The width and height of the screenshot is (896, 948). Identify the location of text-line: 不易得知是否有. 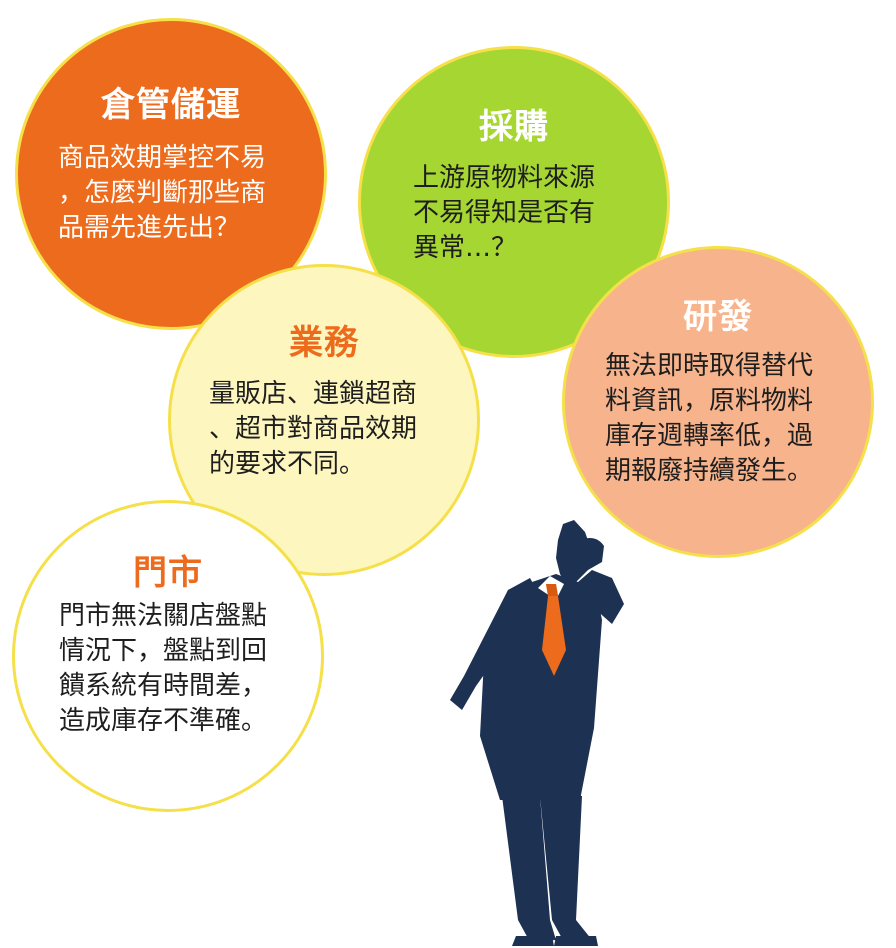
(504, 213).